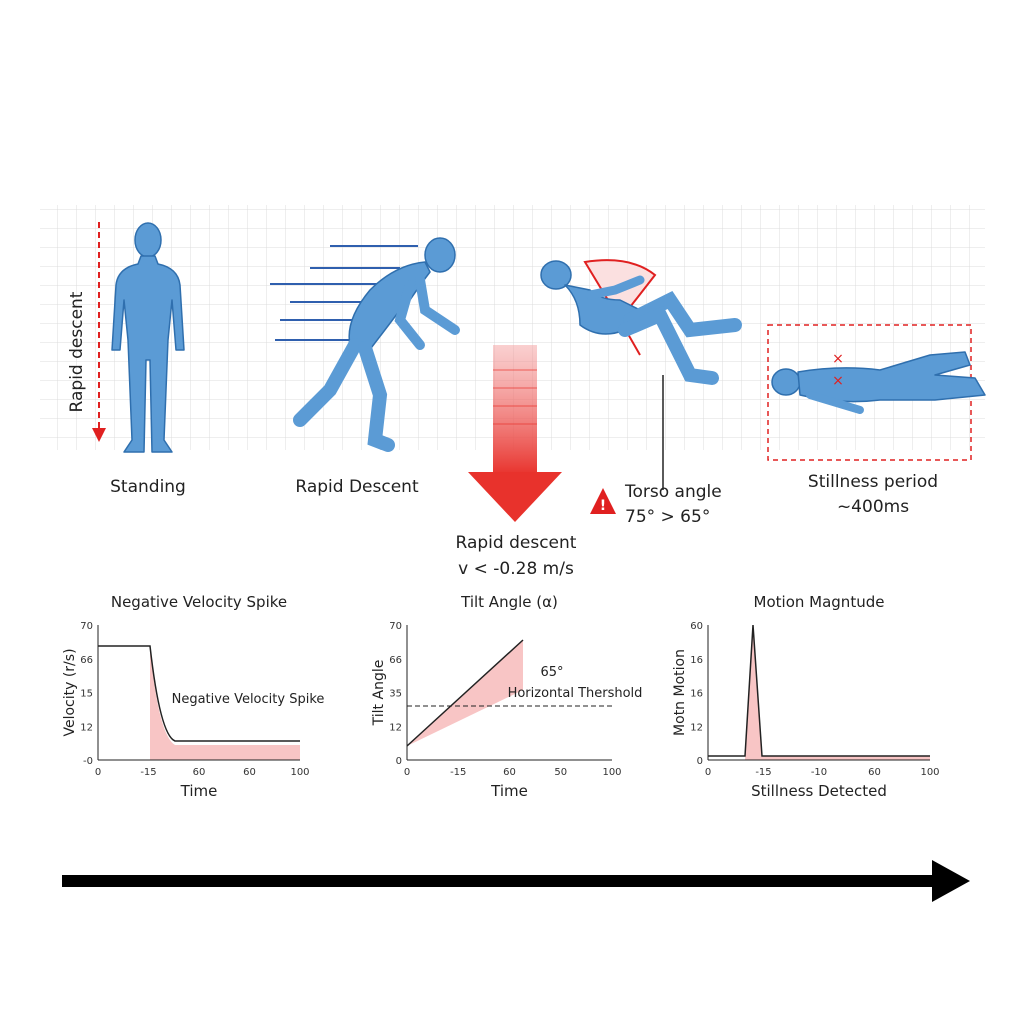  I want to click on standing-figure, so click(148, 337).